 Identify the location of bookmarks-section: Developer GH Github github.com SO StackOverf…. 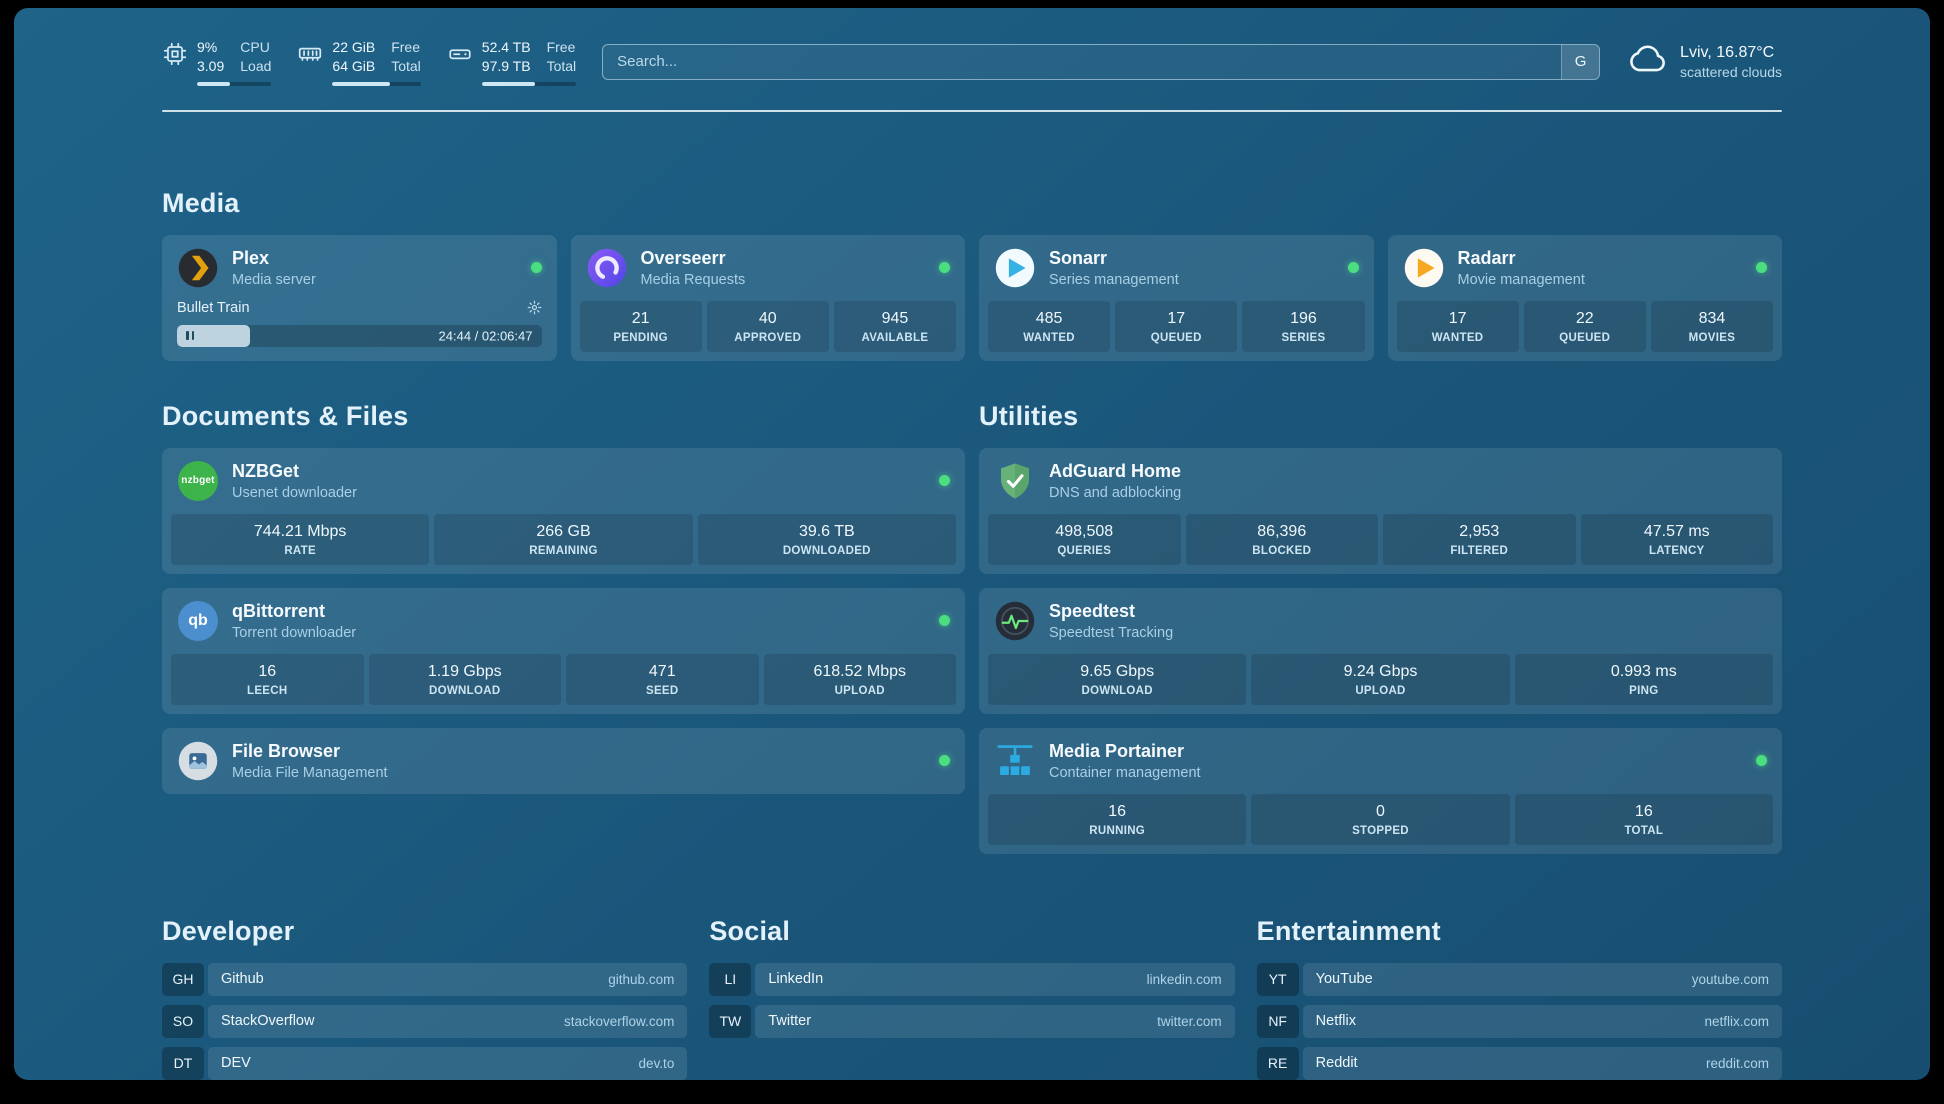
(972, 998).